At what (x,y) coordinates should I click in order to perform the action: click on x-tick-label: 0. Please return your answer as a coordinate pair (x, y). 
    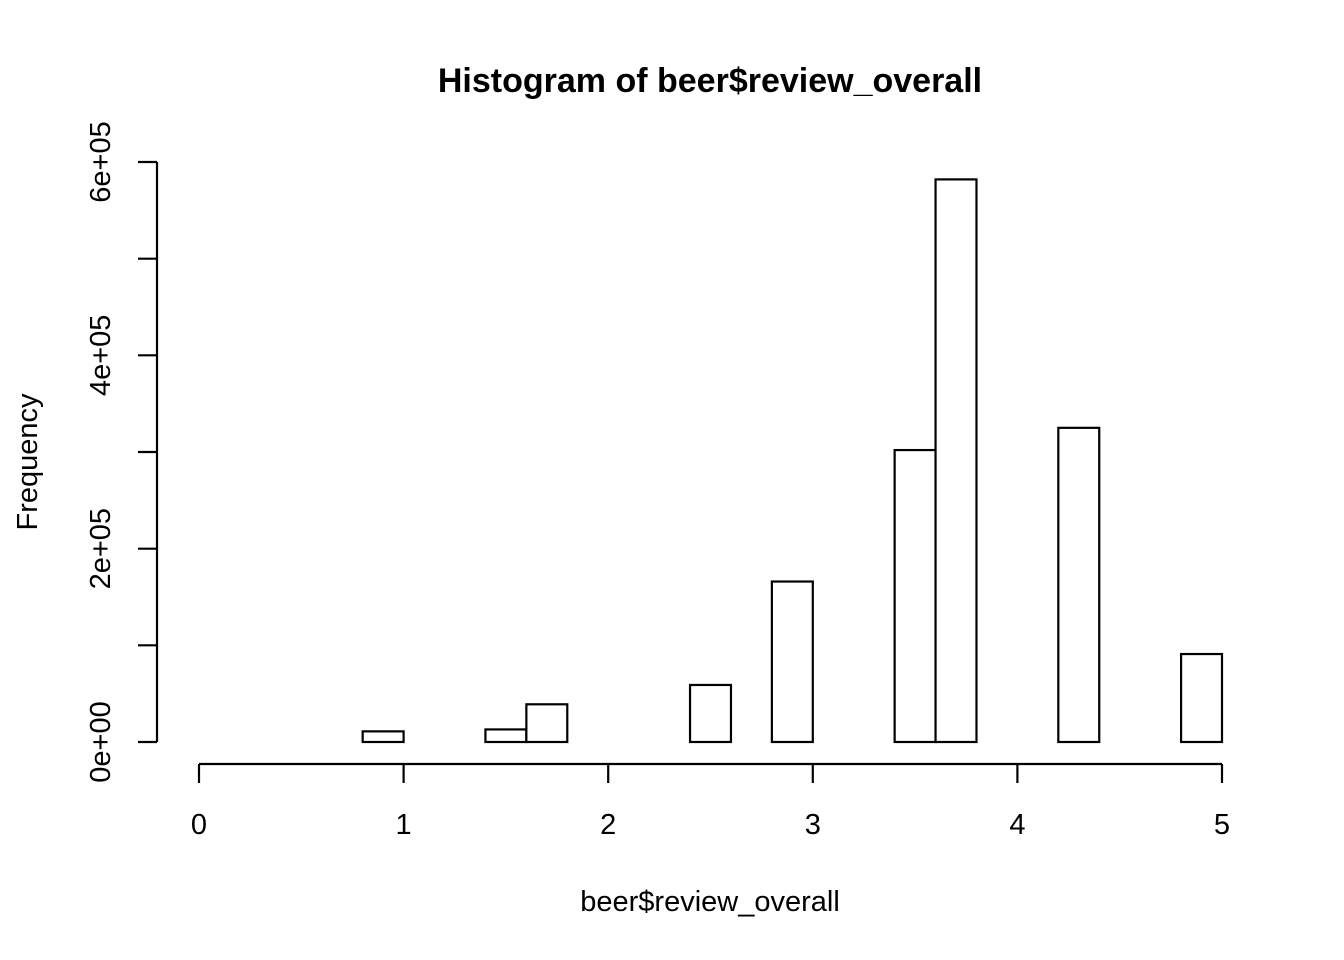
    Looking at the image, I should click on (199, 825).